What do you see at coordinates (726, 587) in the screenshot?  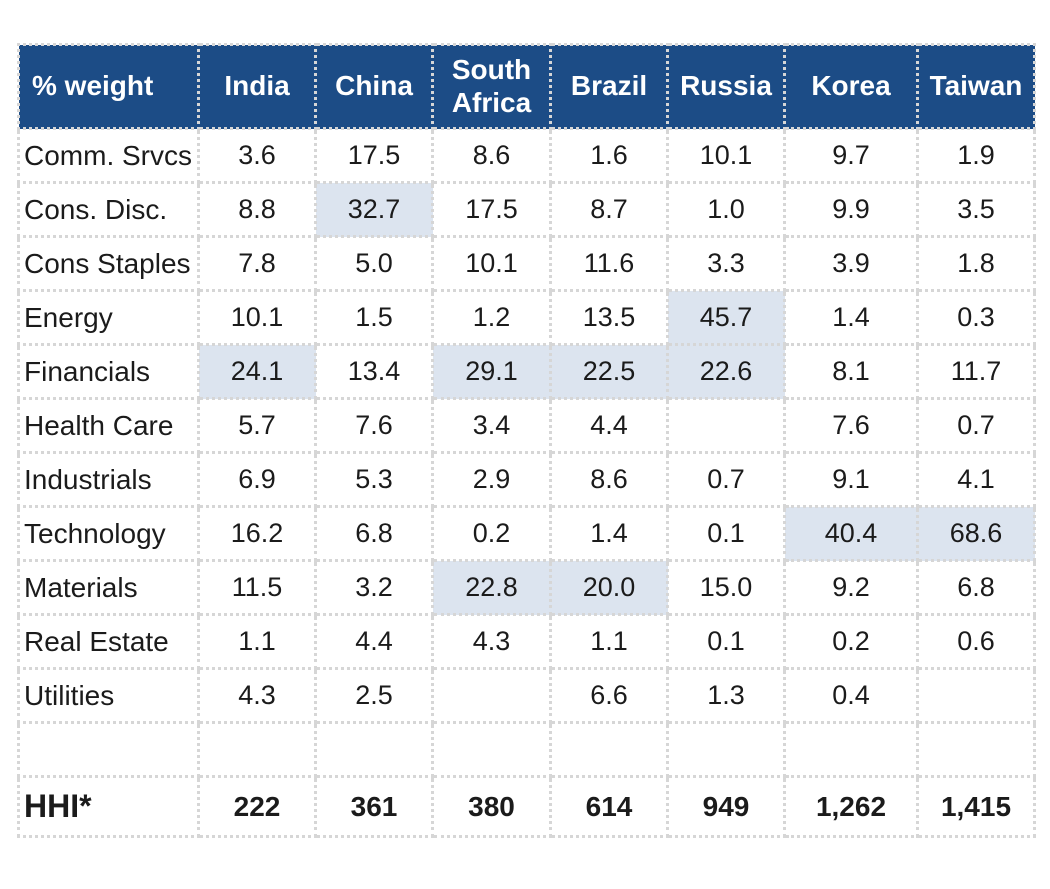 I see `value-cell: 15.0` at bounding box center [726, 587].